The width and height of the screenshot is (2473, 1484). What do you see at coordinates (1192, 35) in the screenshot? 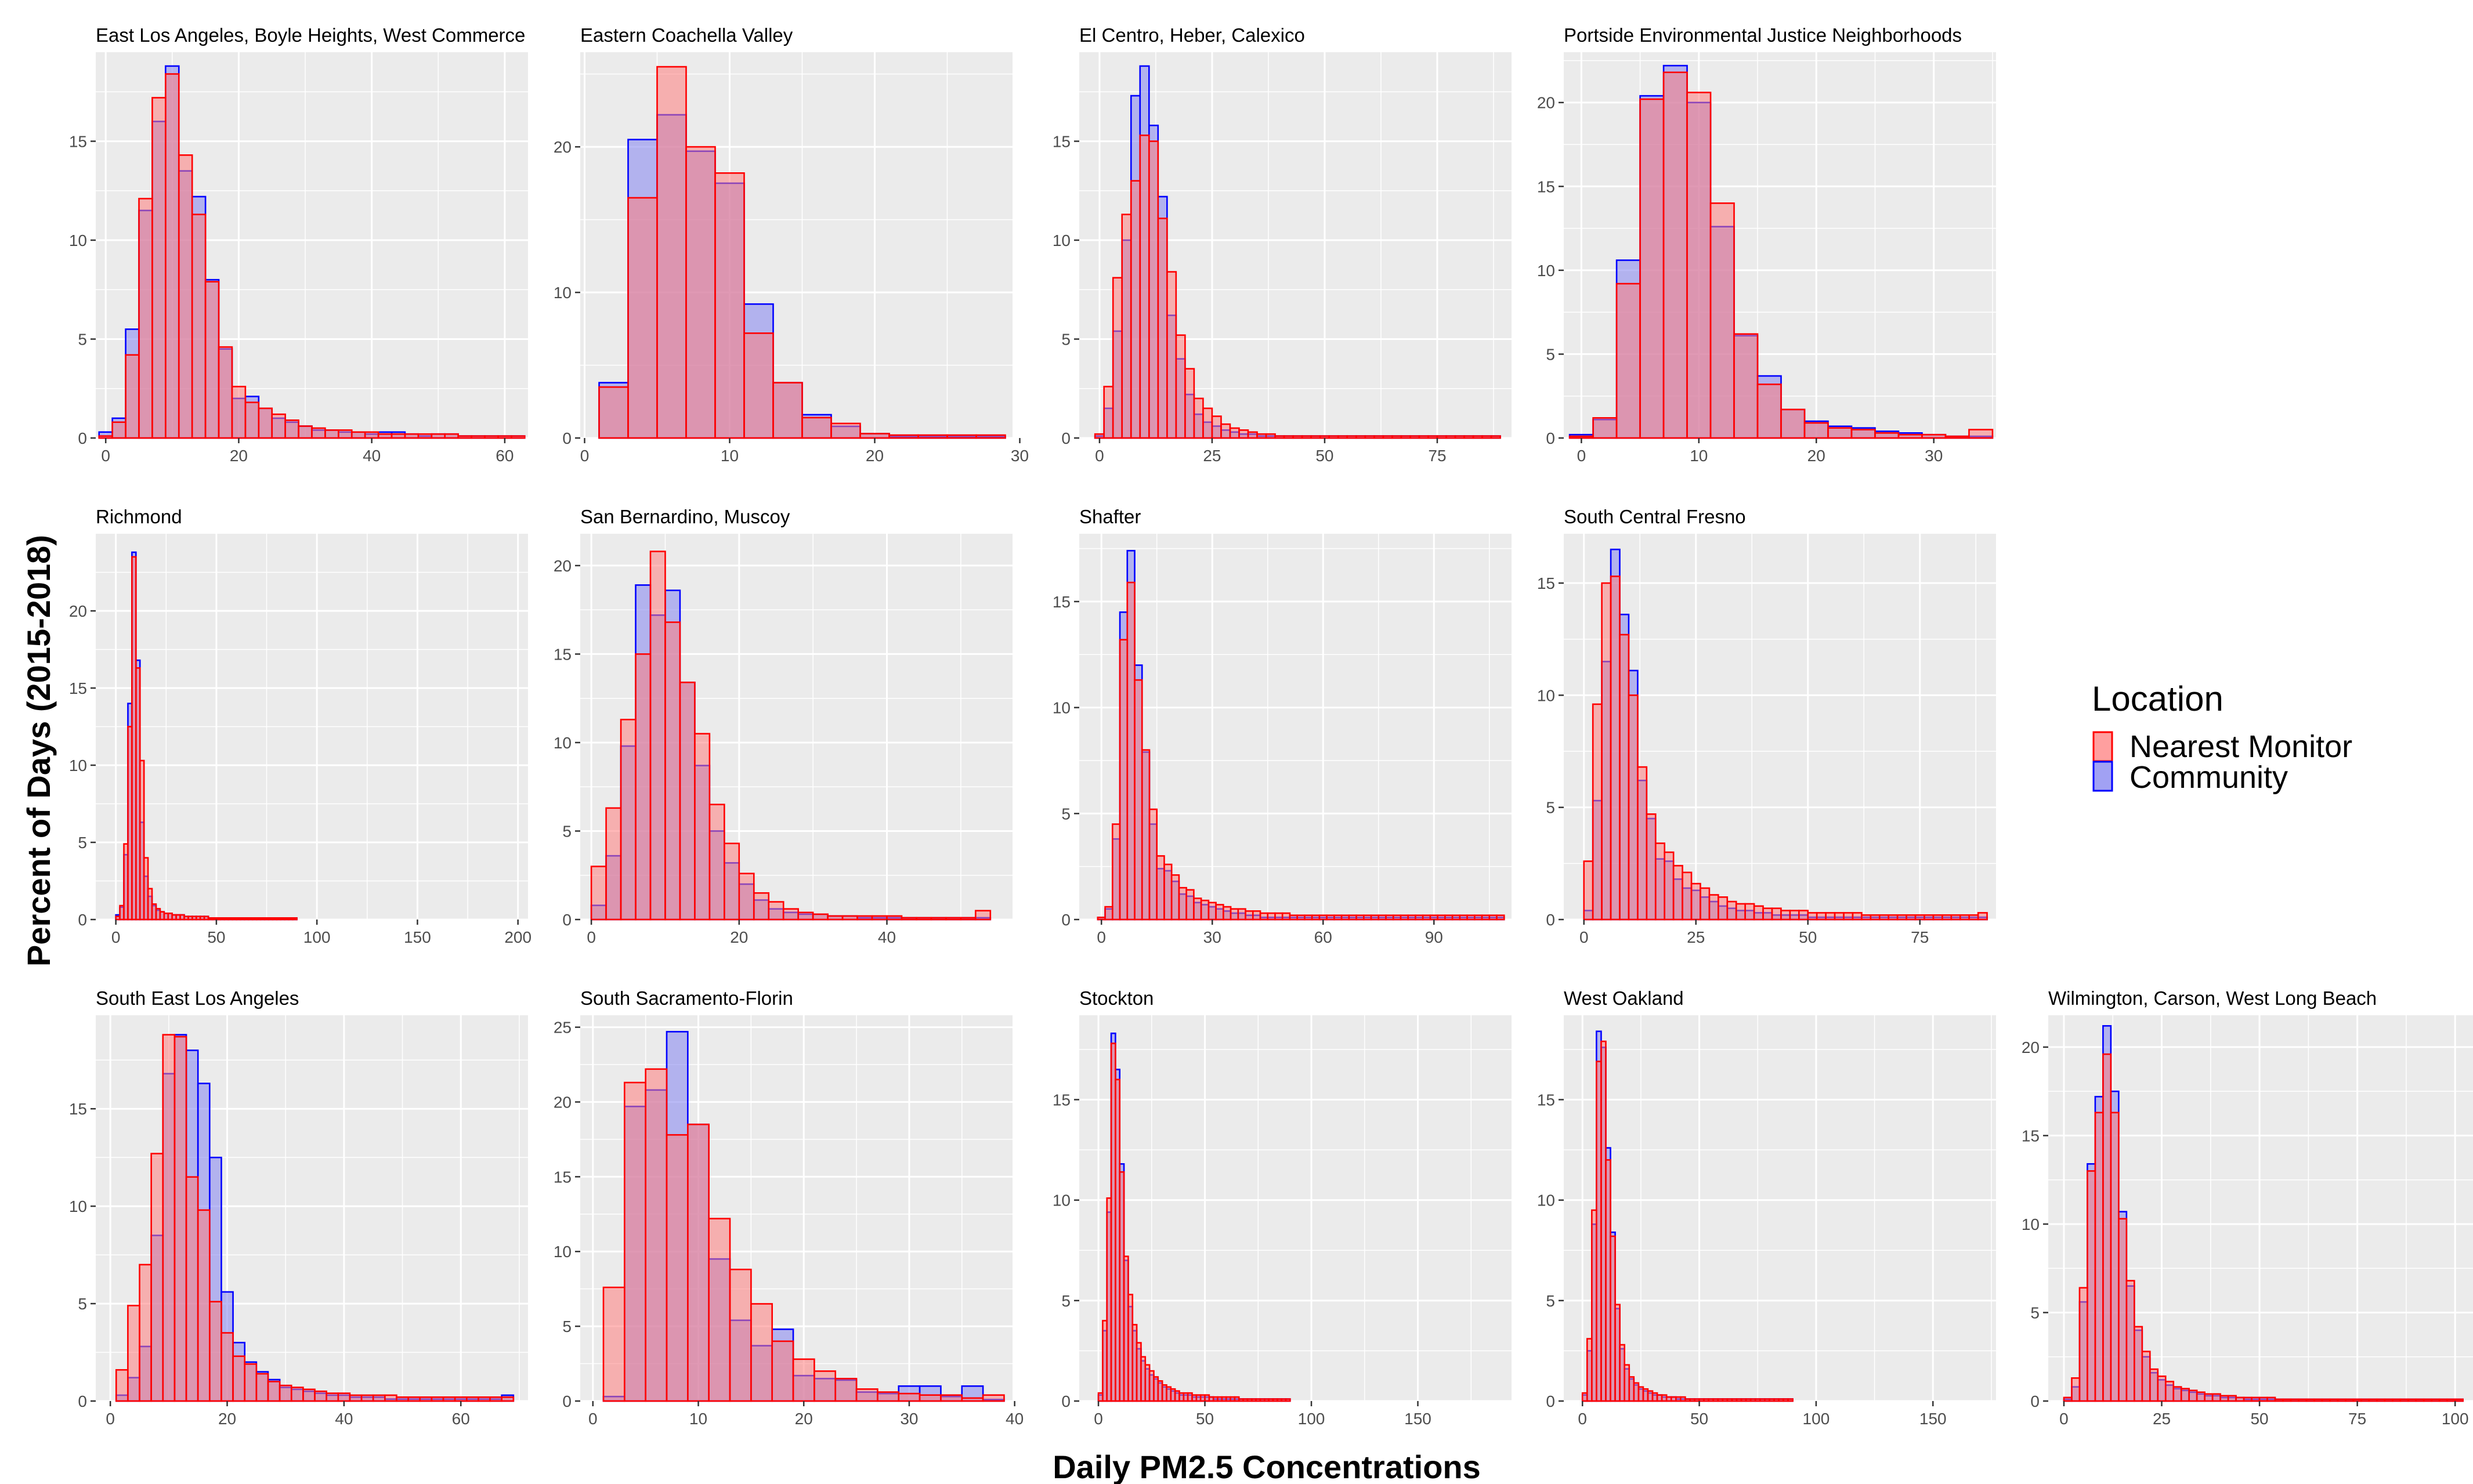
I see `panel-title: El Centro, Heber, Calexico` at bounding box center [1192, 35].